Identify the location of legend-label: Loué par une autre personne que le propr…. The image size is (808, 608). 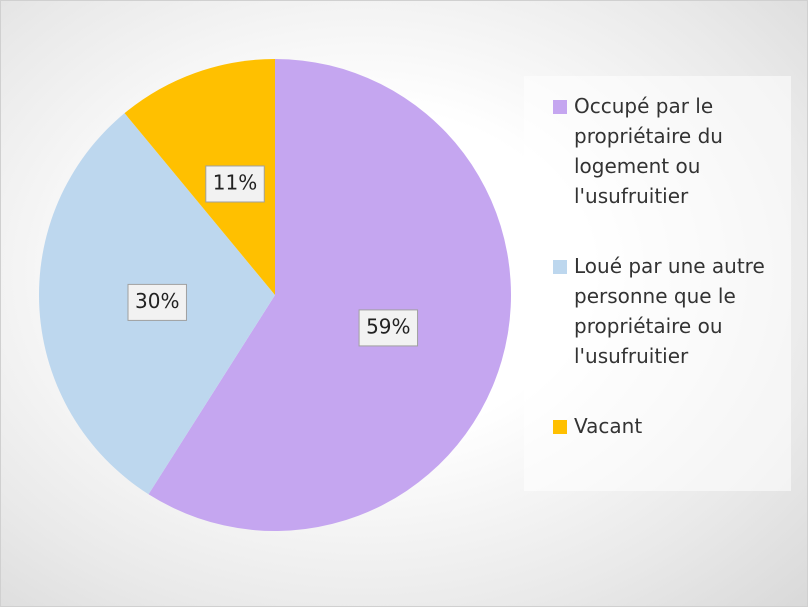
(669, 311).